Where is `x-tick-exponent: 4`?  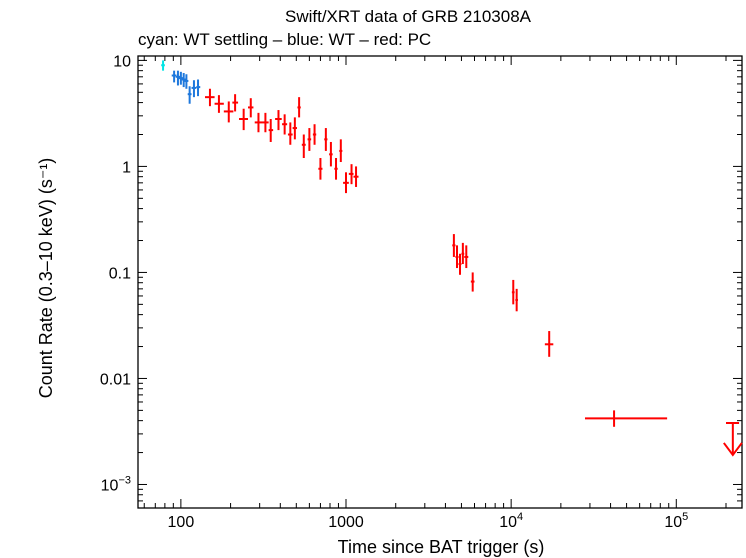 x-tick-exponent: 4 is located at coordinates (520, 517).